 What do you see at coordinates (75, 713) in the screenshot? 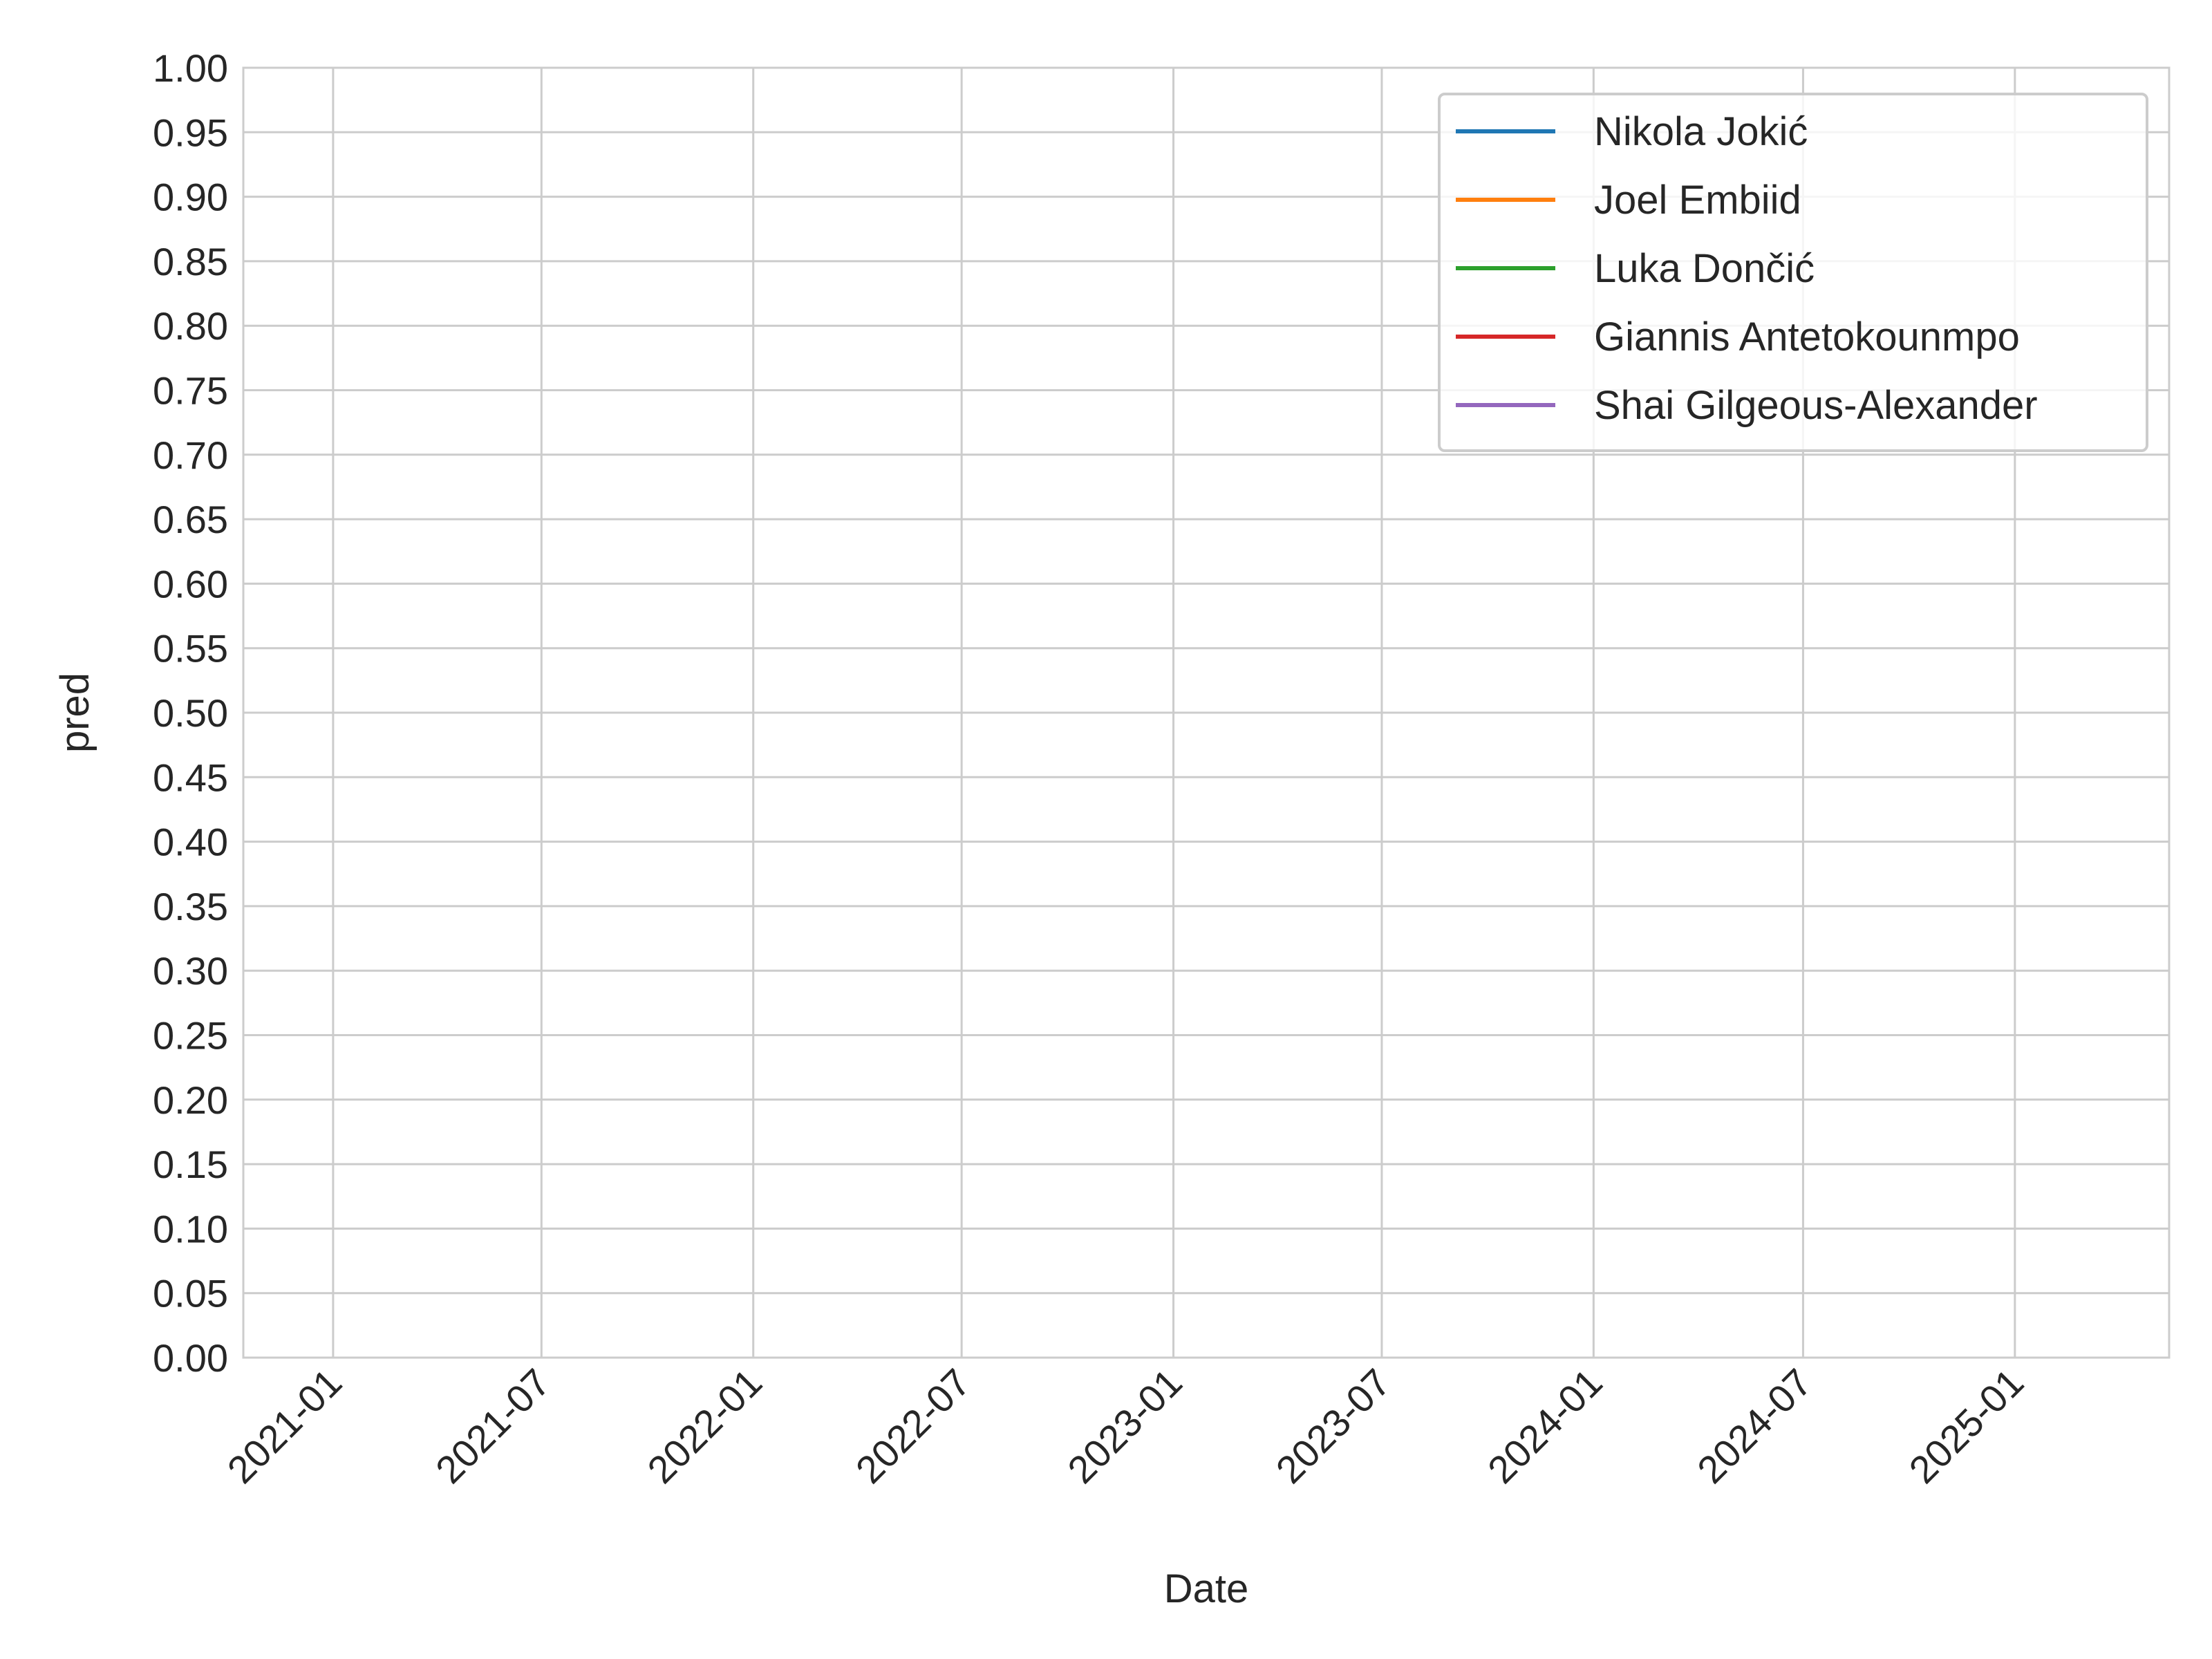
I see `y-axis-label: pred` at bounding box center [75, 713].